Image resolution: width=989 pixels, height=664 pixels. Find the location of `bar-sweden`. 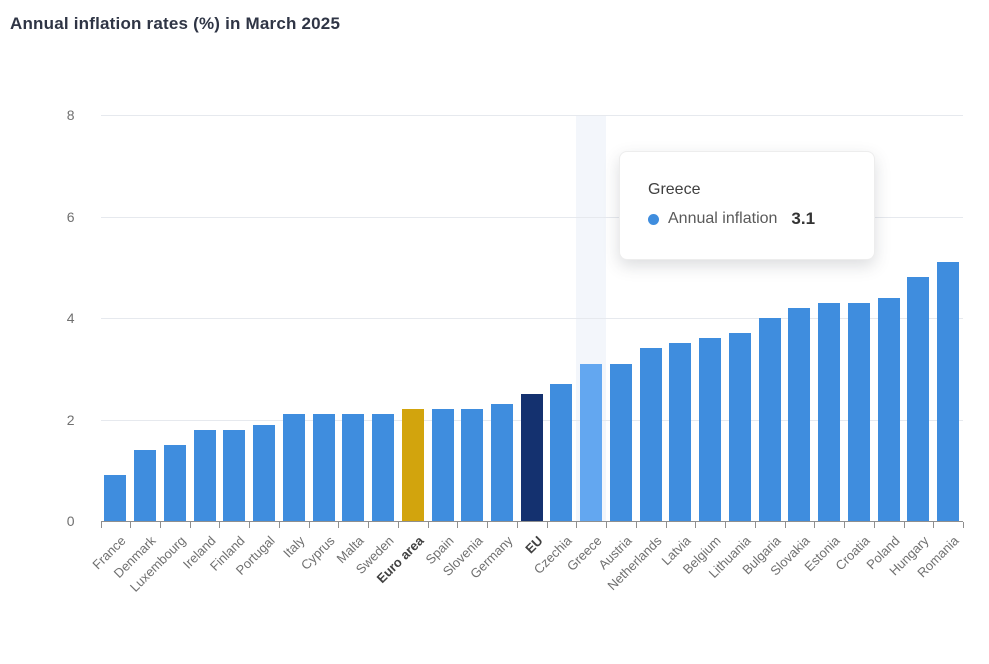

bar-sweden is located at coordinates (383, 467).